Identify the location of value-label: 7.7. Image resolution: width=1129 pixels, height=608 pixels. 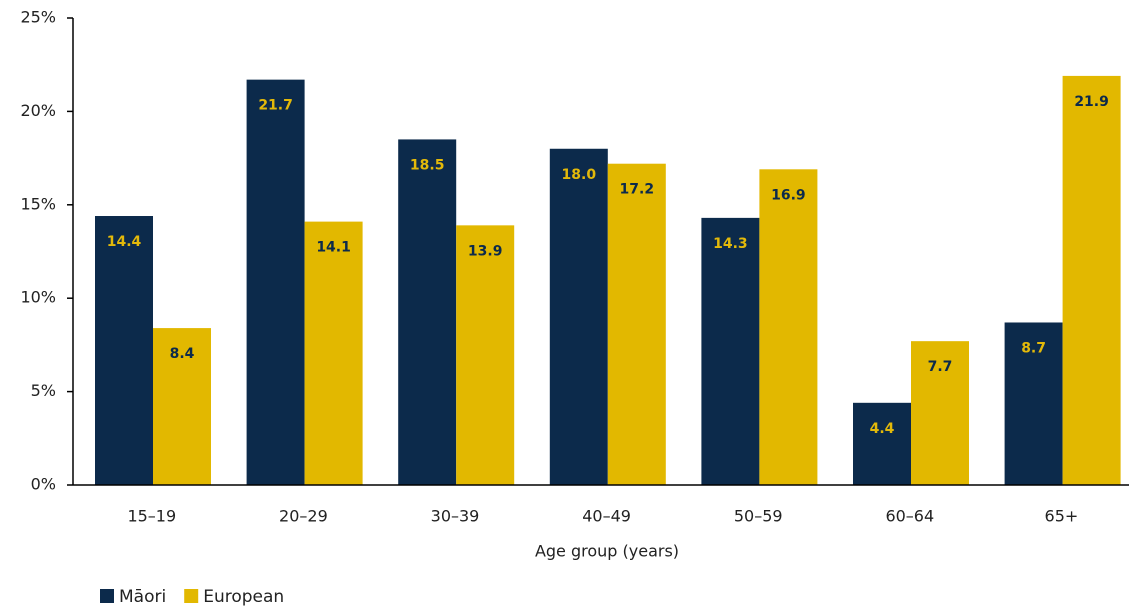
(940, 367).